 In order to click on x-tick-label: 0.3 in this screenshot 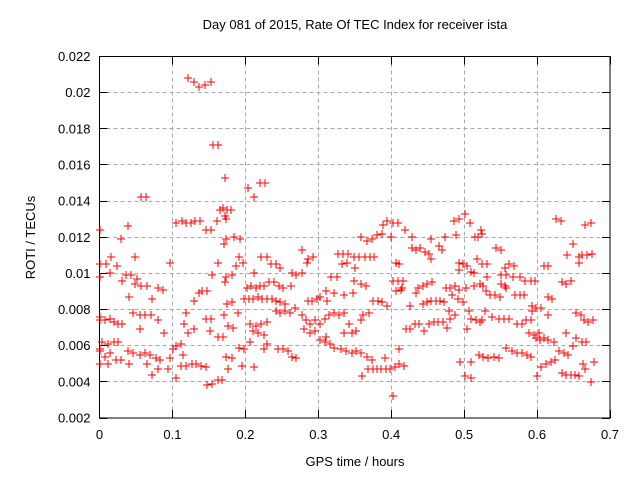, I will do `click(318, 434)`.